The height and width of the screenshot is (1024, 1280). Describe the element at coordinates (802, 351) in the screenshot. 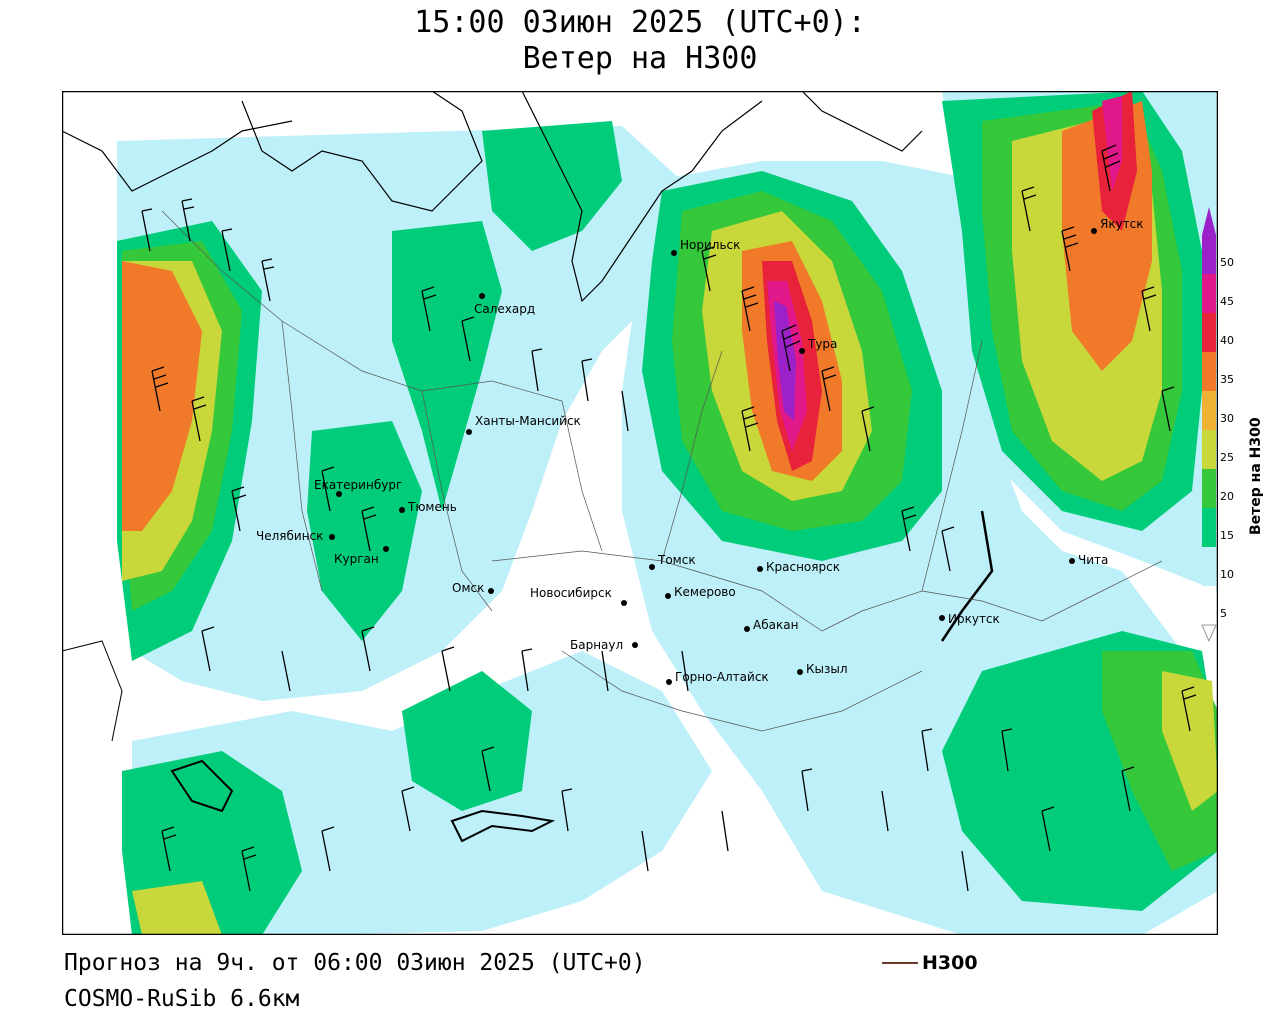

I see `city-dot-tura` at that location.